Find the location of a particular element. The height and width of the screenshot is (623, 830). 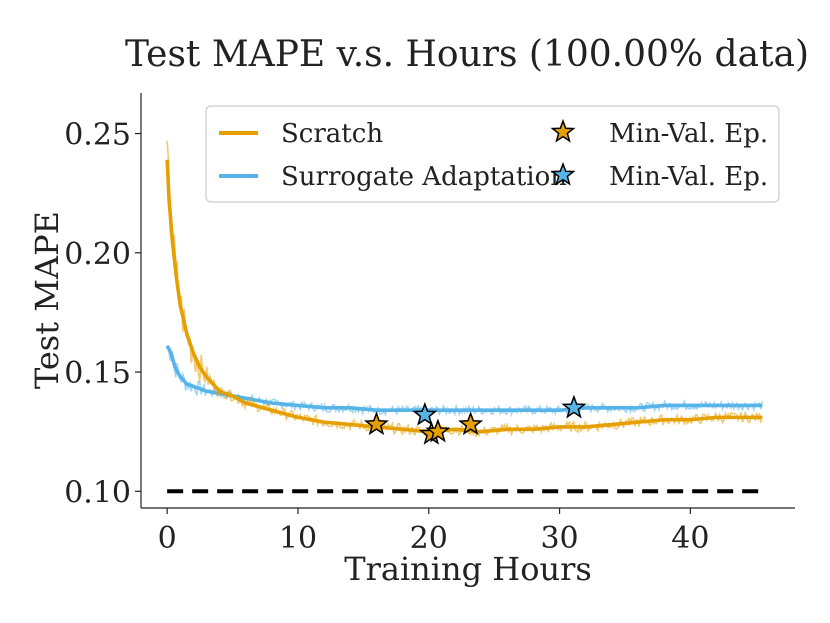

legend-label-minval-scratch: Min-Val. Ep. is located at coordinates (688, 134).